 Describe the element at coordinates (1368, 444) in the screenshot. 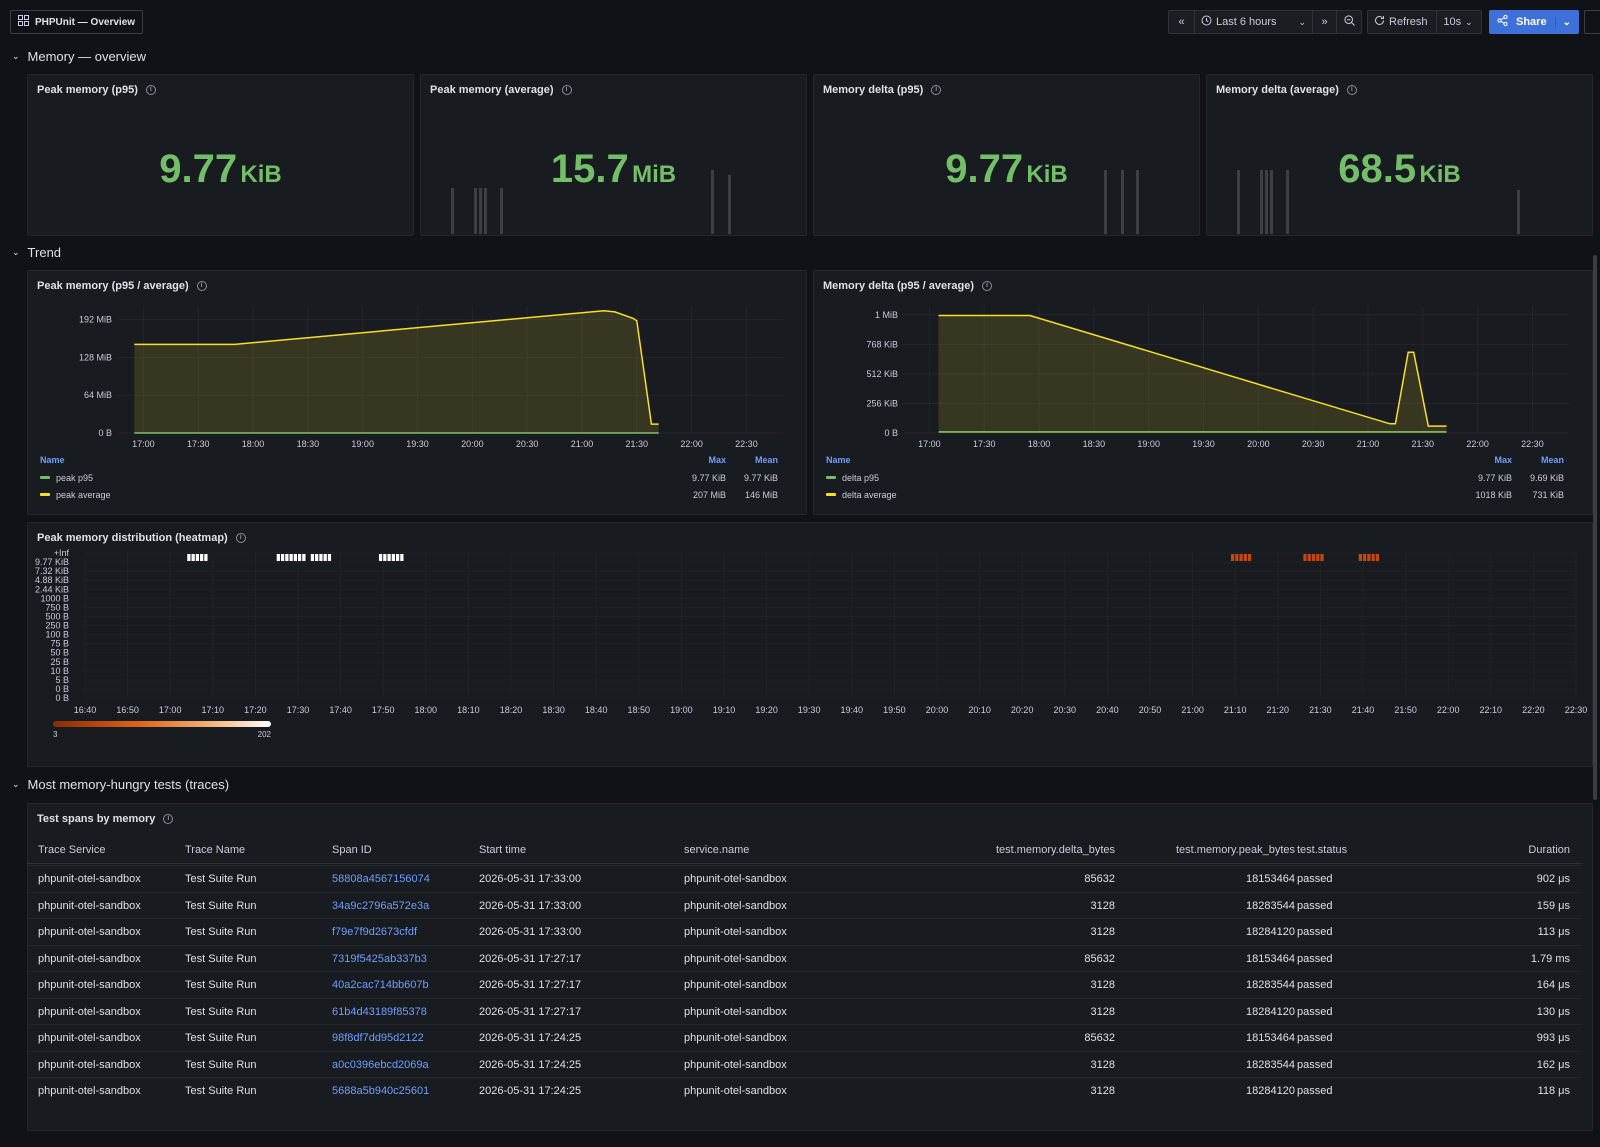

I see `x-tick-label: 21:00` at that location.